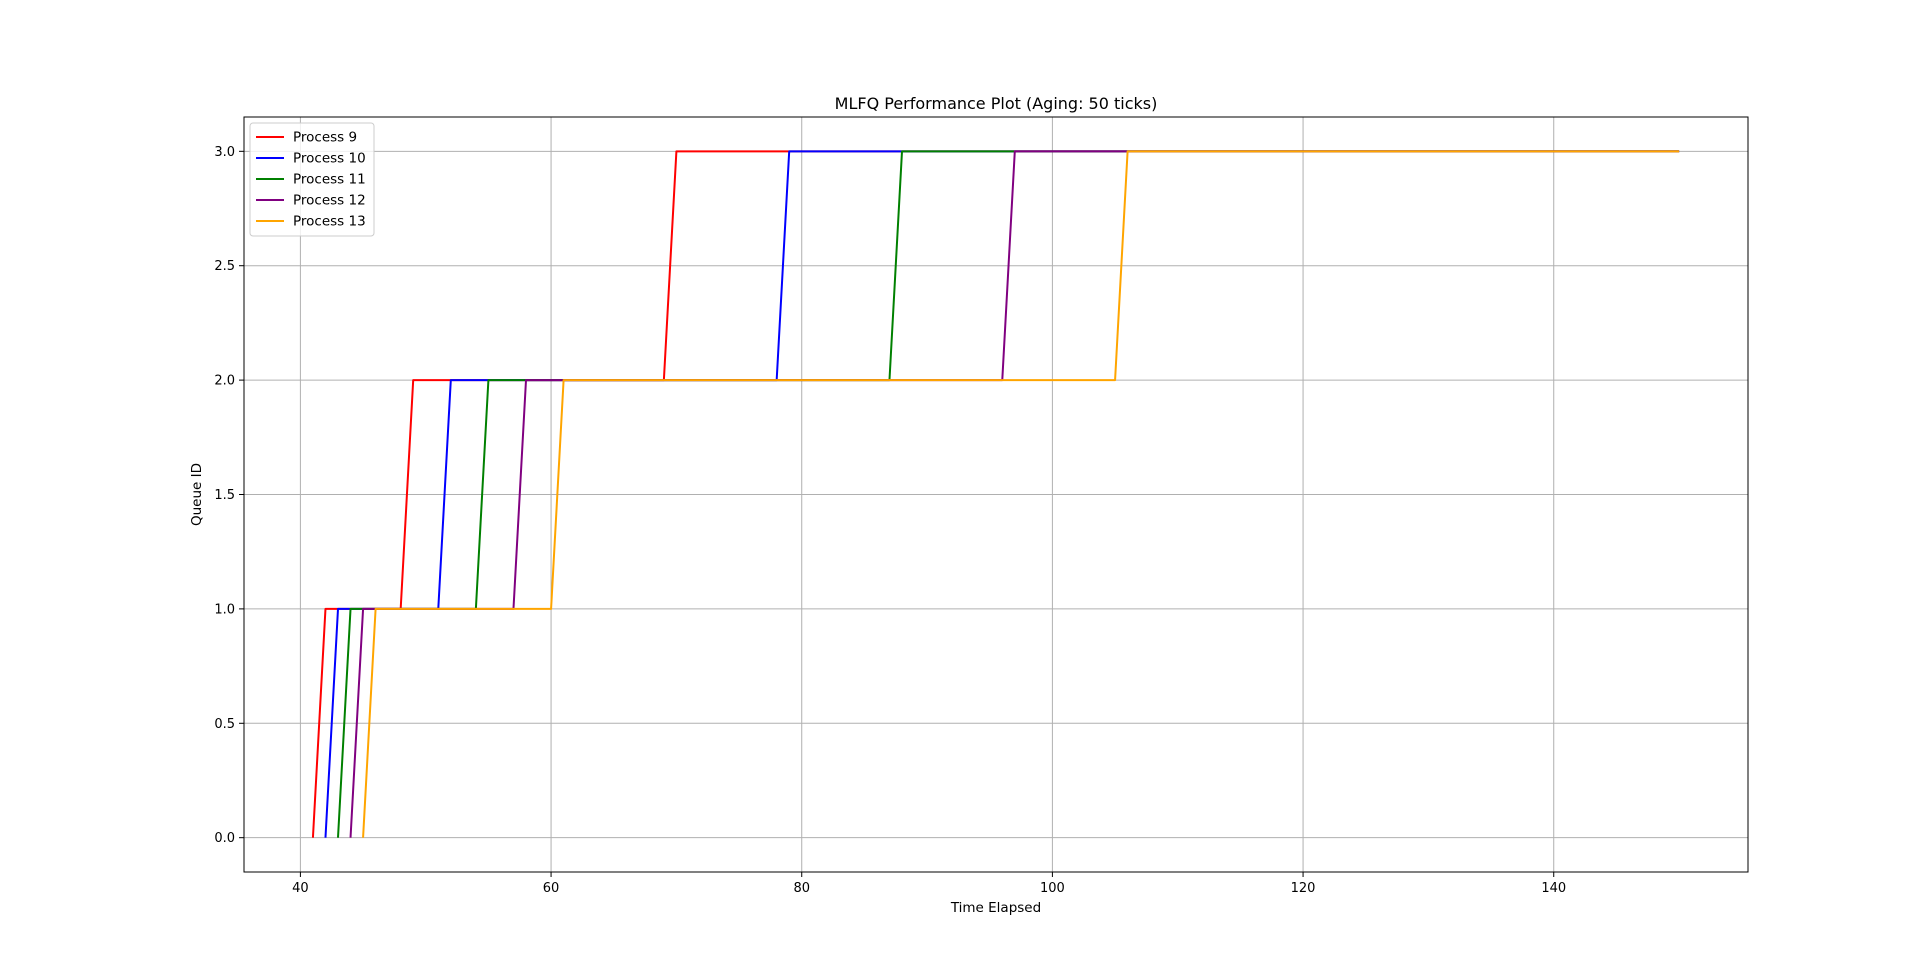  What do you see at coordinates (224, 838) in the screenshot?
I see `y-tick-label: 0.0` at bounding box center [224, 838].